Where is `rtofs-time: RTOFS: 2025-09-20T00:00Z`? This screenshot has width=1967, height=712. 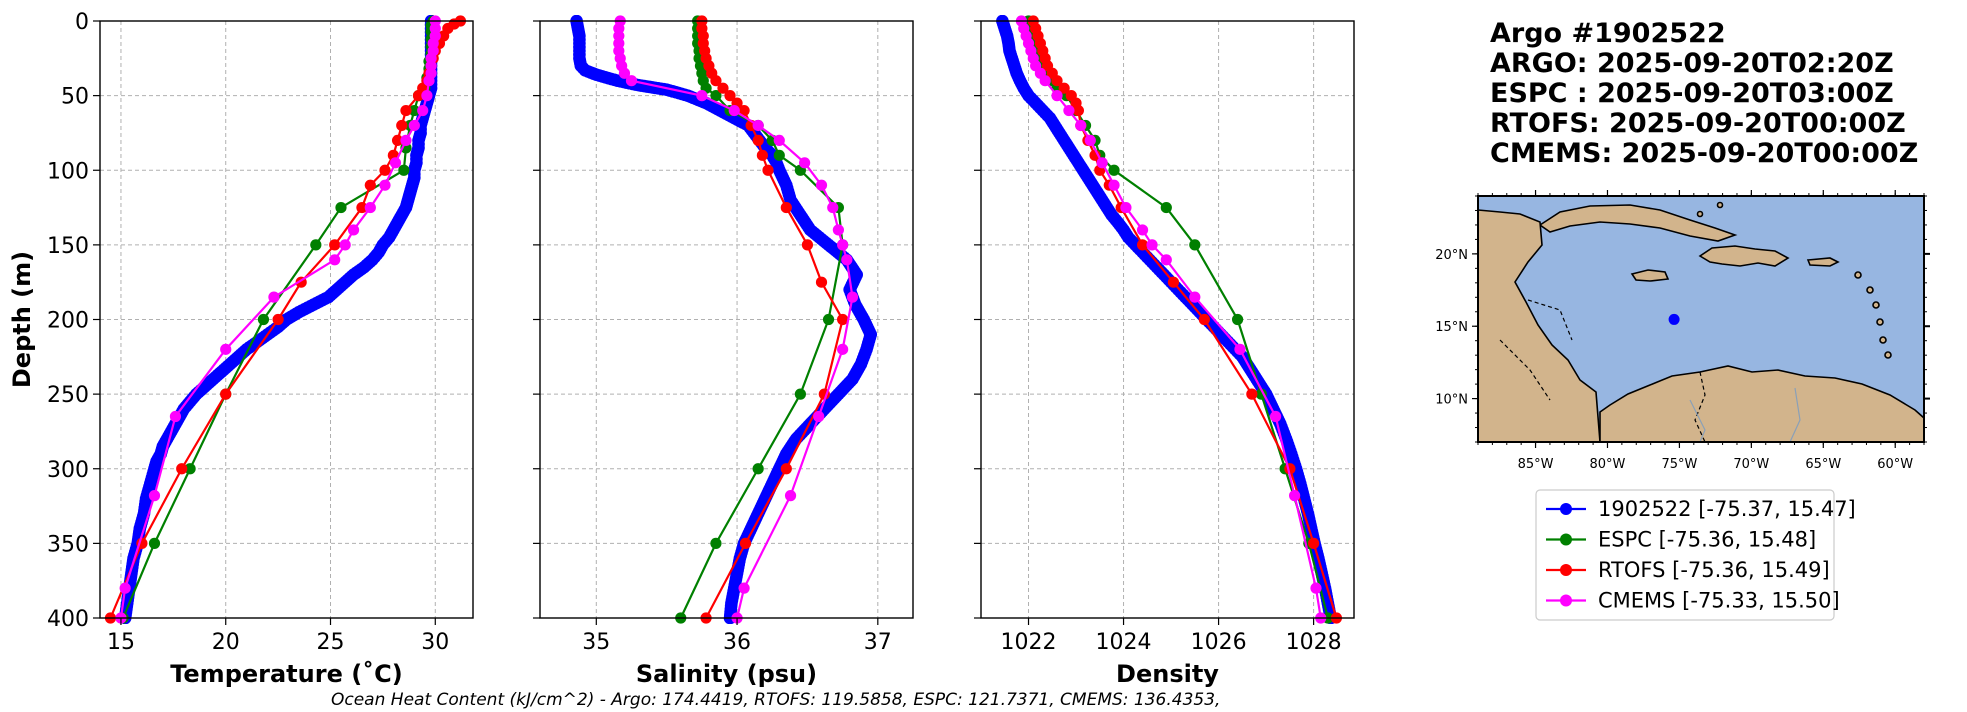
rtofs-time: RTOFS: 2025-09-20T00:00Z is located at coordinates (1698, 123).